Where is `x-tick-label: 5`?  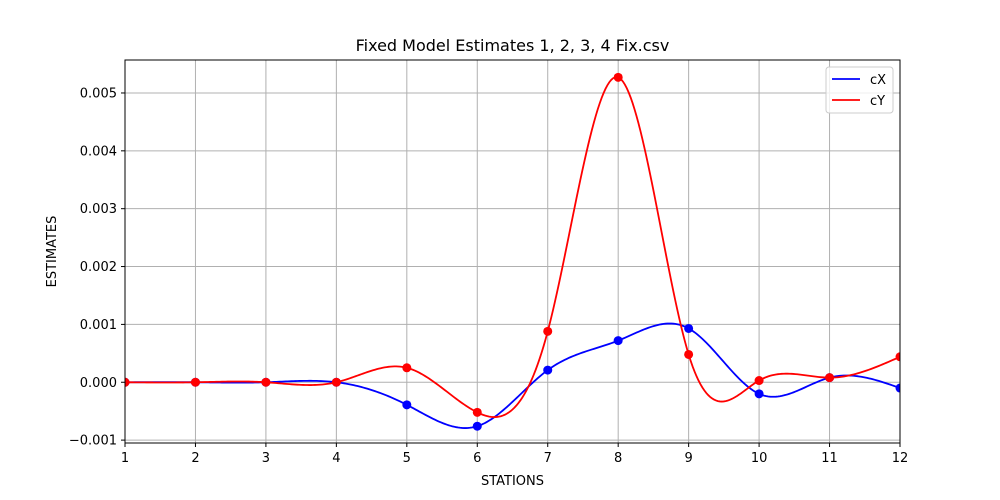 x-tick-label: 5 is located at coordinates (407, 458).